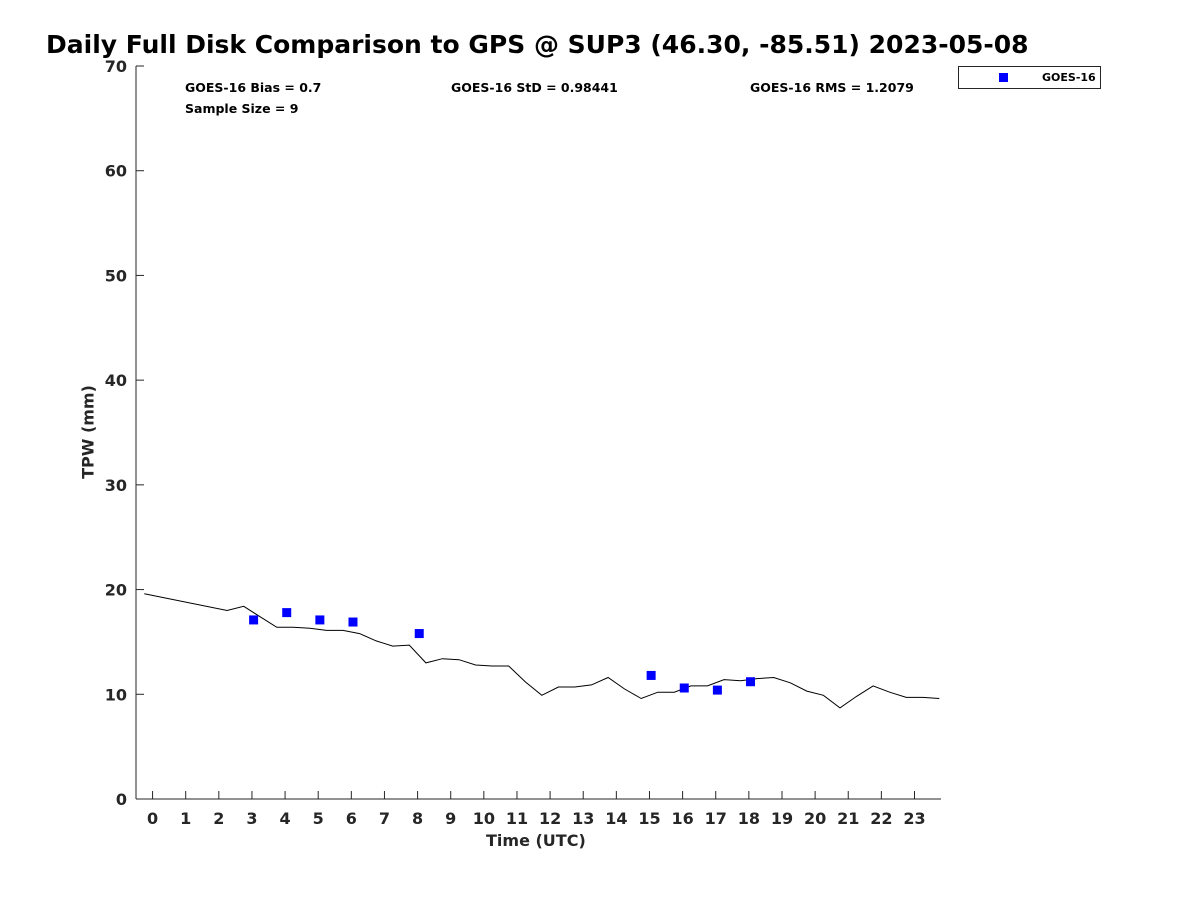 This screenshot has width=1200, height=900. I want to click on gps-tpw-line, so click(542, 651).